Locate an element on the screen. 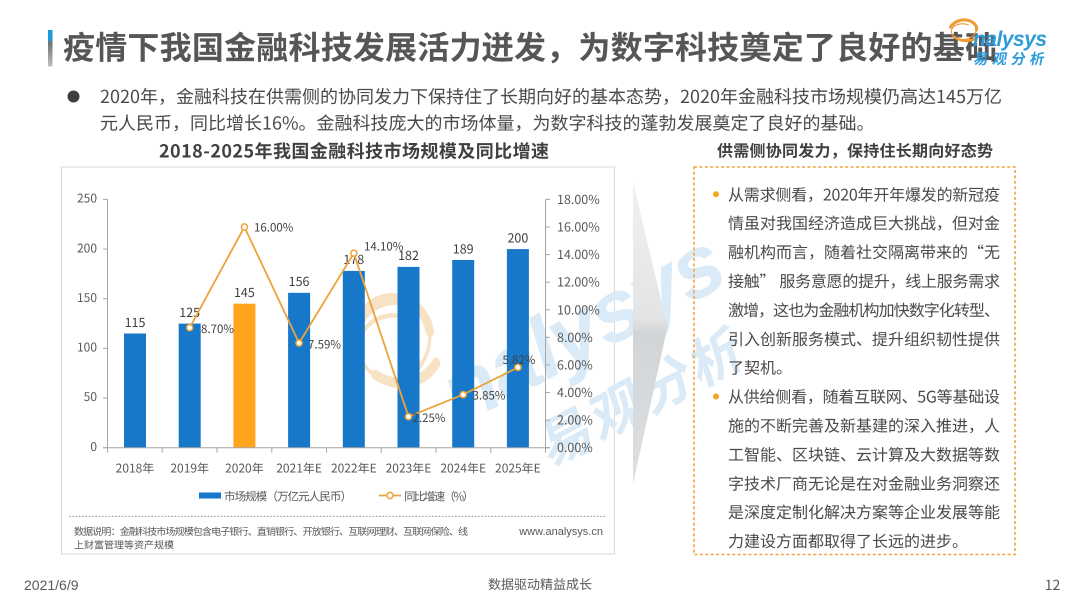 This screenshot has width=1080, height=608. svg-text: 从需求侧看，2020年开年爆发的新冠疫 is located at coordinates (864, 193).